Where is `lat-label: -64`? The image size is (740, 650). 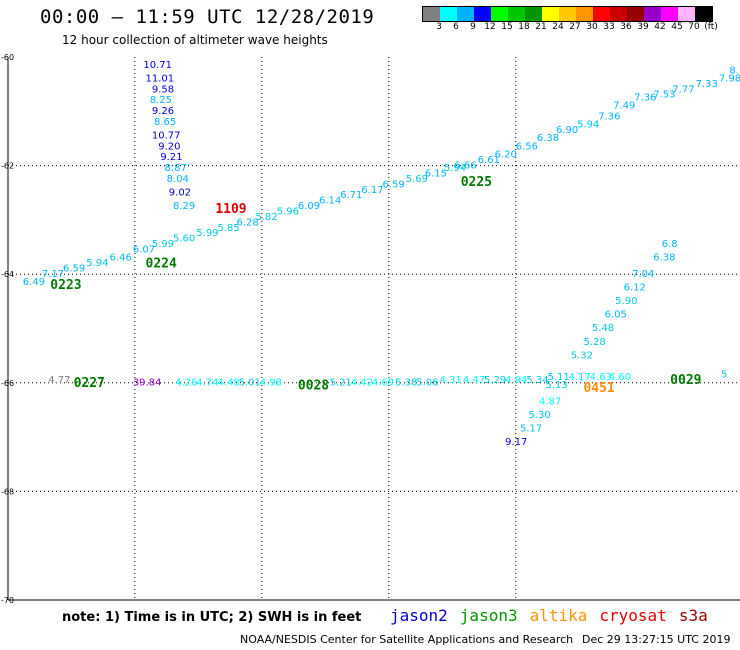
lat-label: -64 is located at coordinates (7, 274).